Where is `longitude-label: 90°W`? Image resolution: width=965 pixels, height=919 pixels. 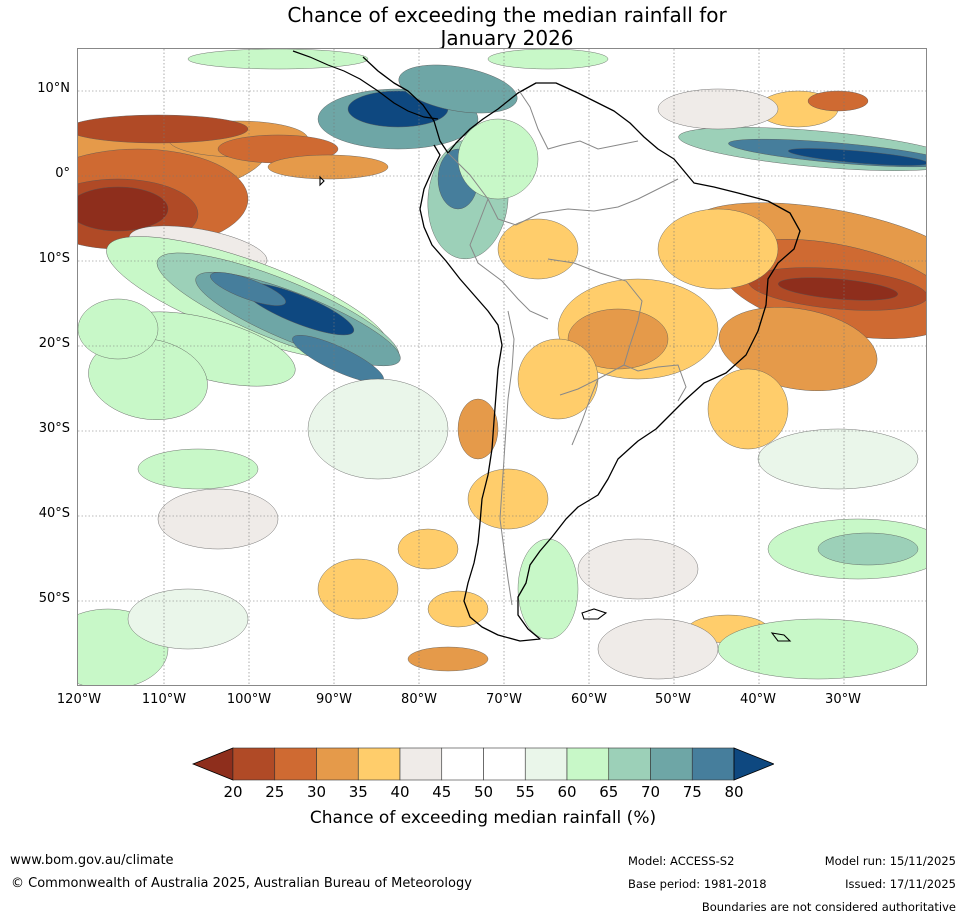
longitude-label: 90°W is located at coordinates (334, 699).